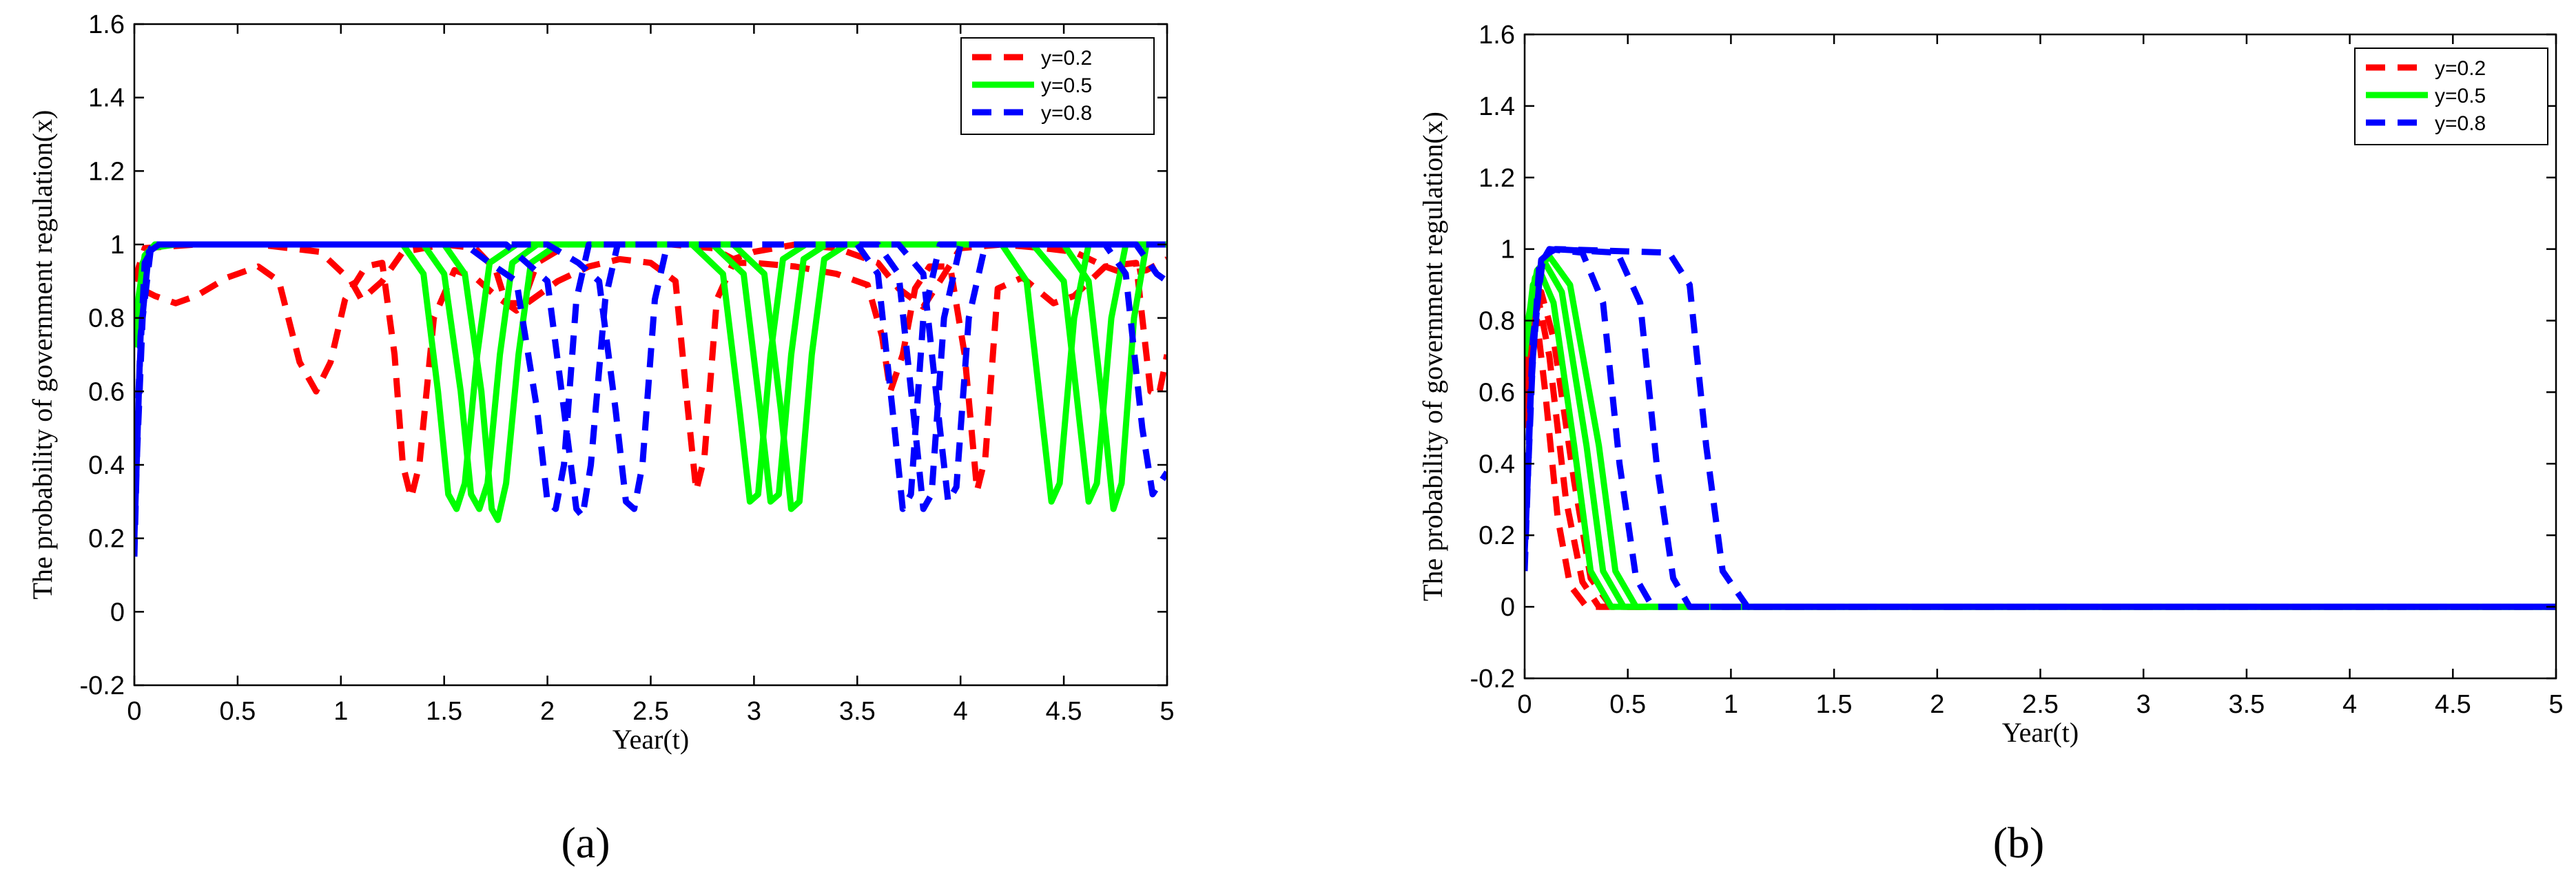 The width and height of the screenshot is (2576, 876). Describe the element at coordinates (2019, 842) in the screenshot. I see `panel-caption: (b)` at that location.